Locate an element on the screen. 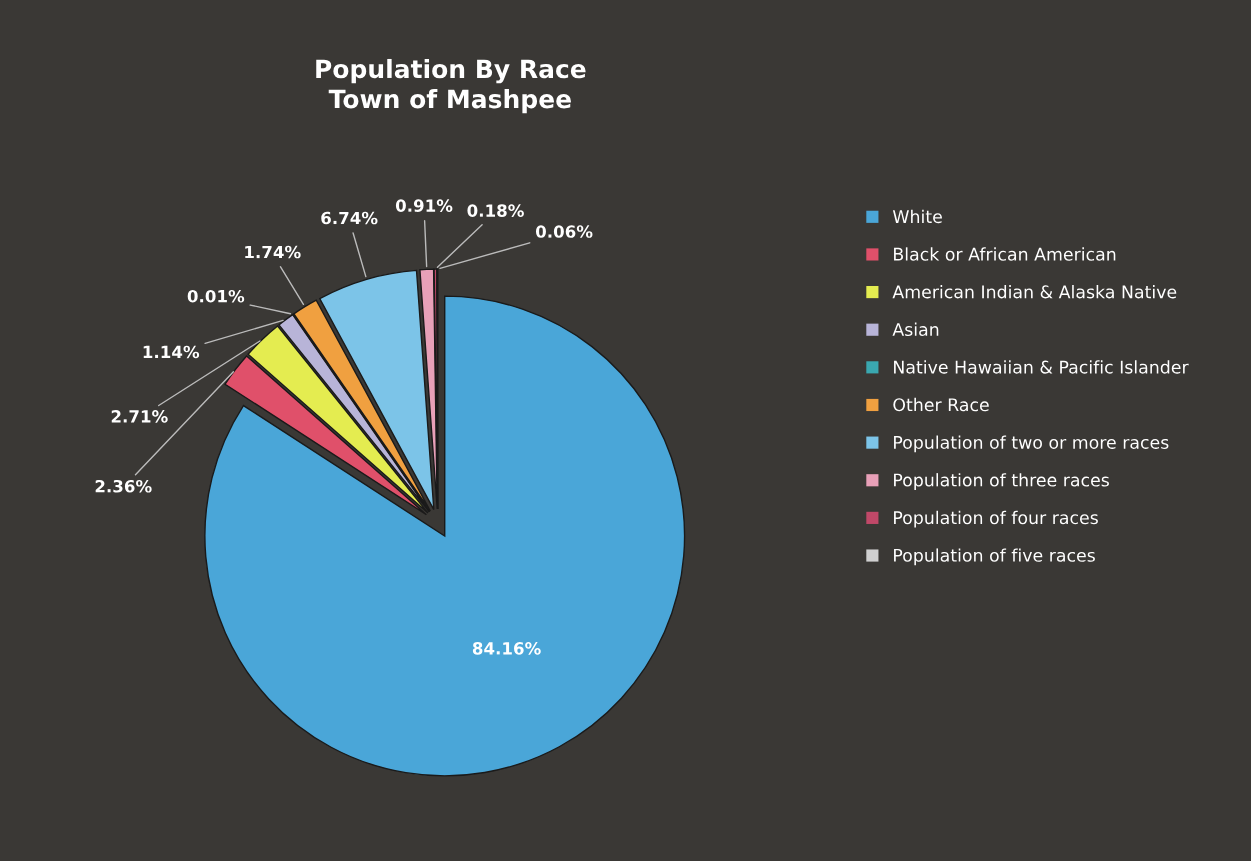 Image resolution: width=1251 pixels, height=861 pixels. legend-label: Population of four races is located at coordinates (996, 519).